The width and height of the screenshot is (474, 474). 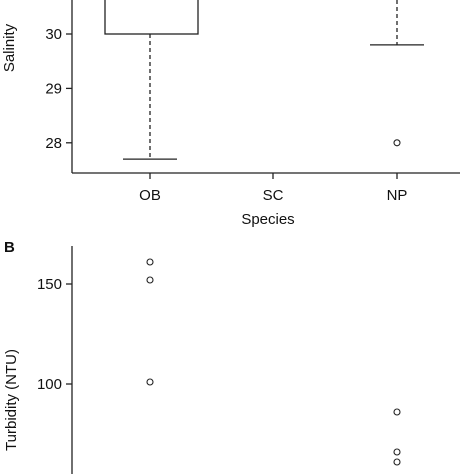 What do you see at coordinates (397, 143) in the screenshot?
I see `outlier-np` at bounding box center [397, 143].